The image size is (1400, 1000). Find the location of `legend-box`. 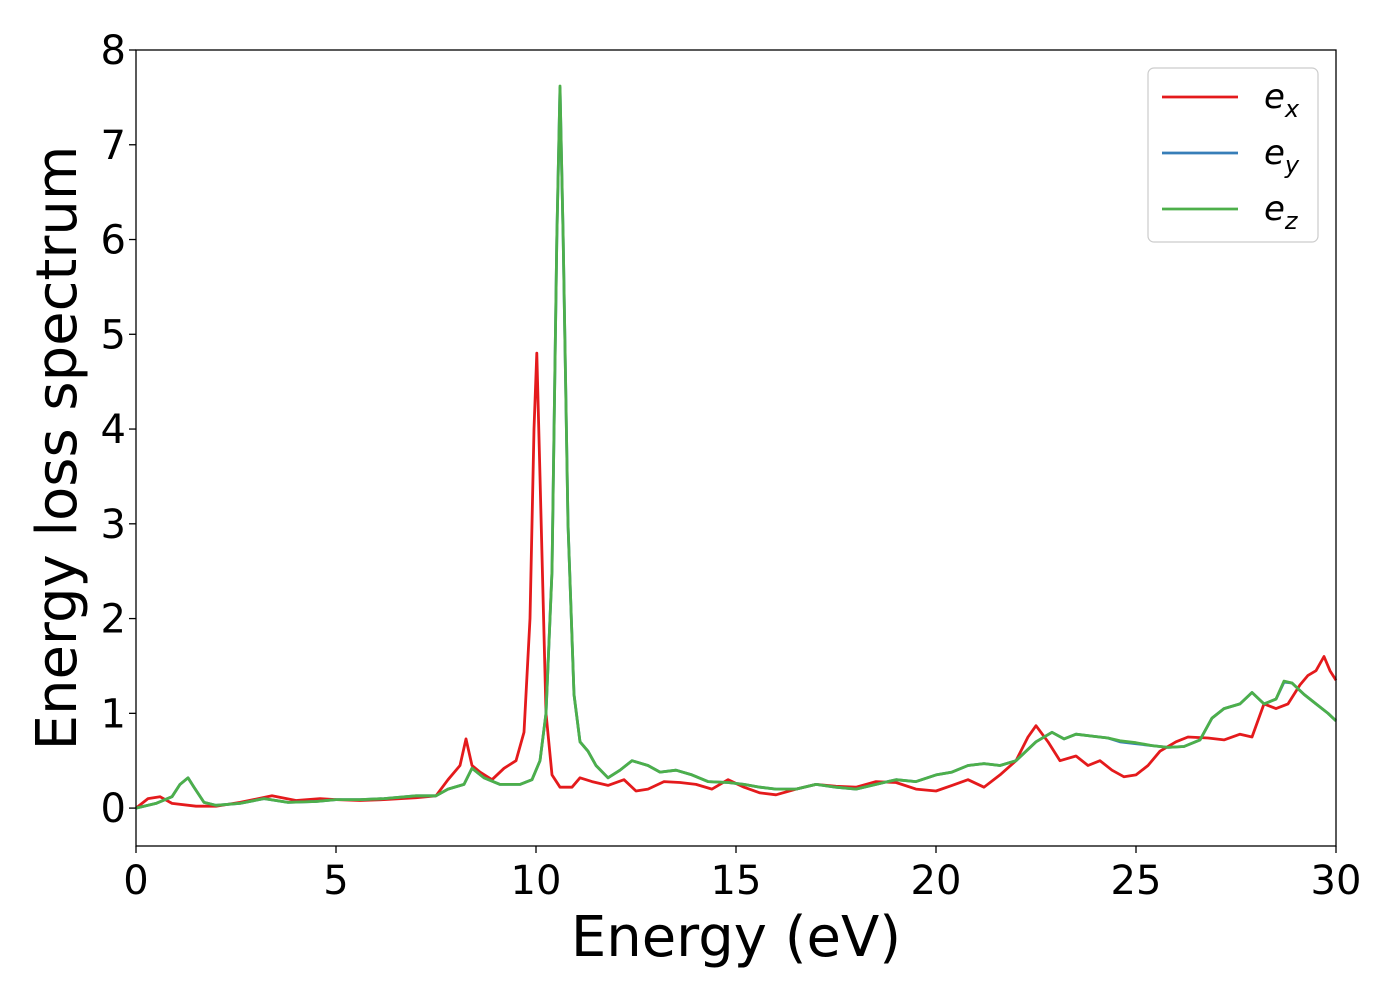

legend-box is located at coordinates (1233, 155).